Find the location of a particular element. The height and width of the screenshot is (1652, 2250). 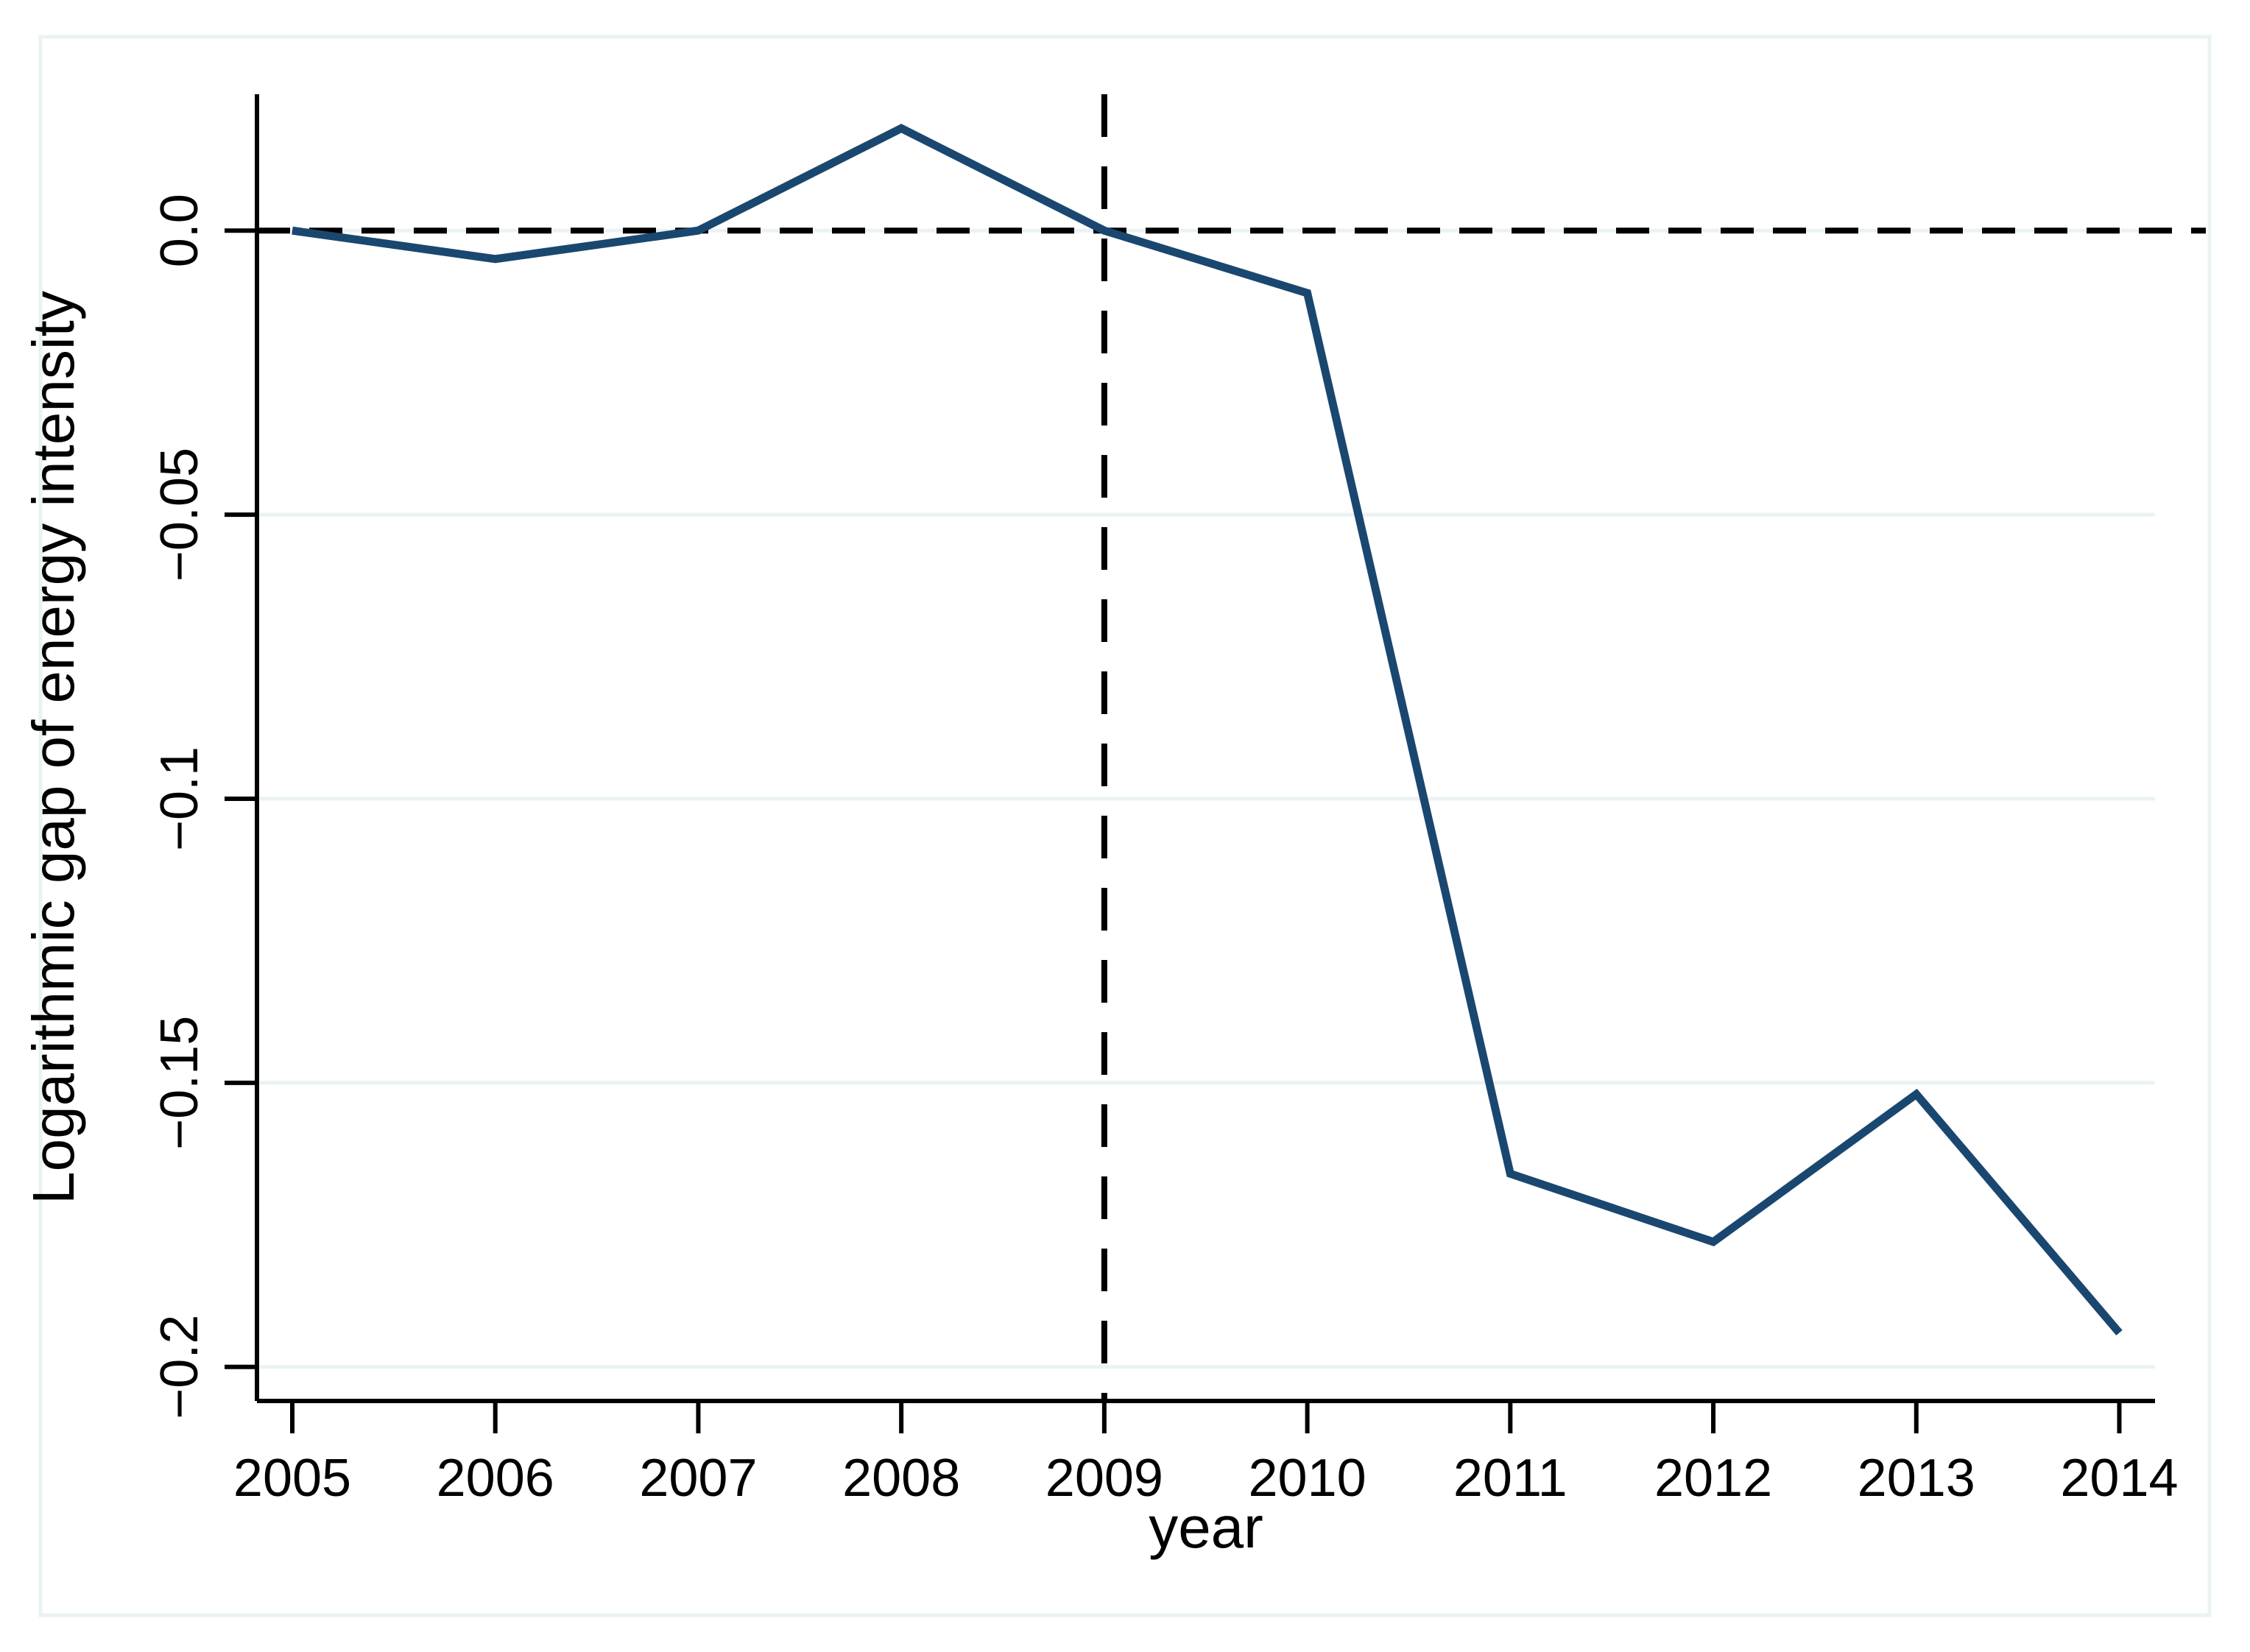

y-tick-label: 0.0 is located at coordinates (179, 230).